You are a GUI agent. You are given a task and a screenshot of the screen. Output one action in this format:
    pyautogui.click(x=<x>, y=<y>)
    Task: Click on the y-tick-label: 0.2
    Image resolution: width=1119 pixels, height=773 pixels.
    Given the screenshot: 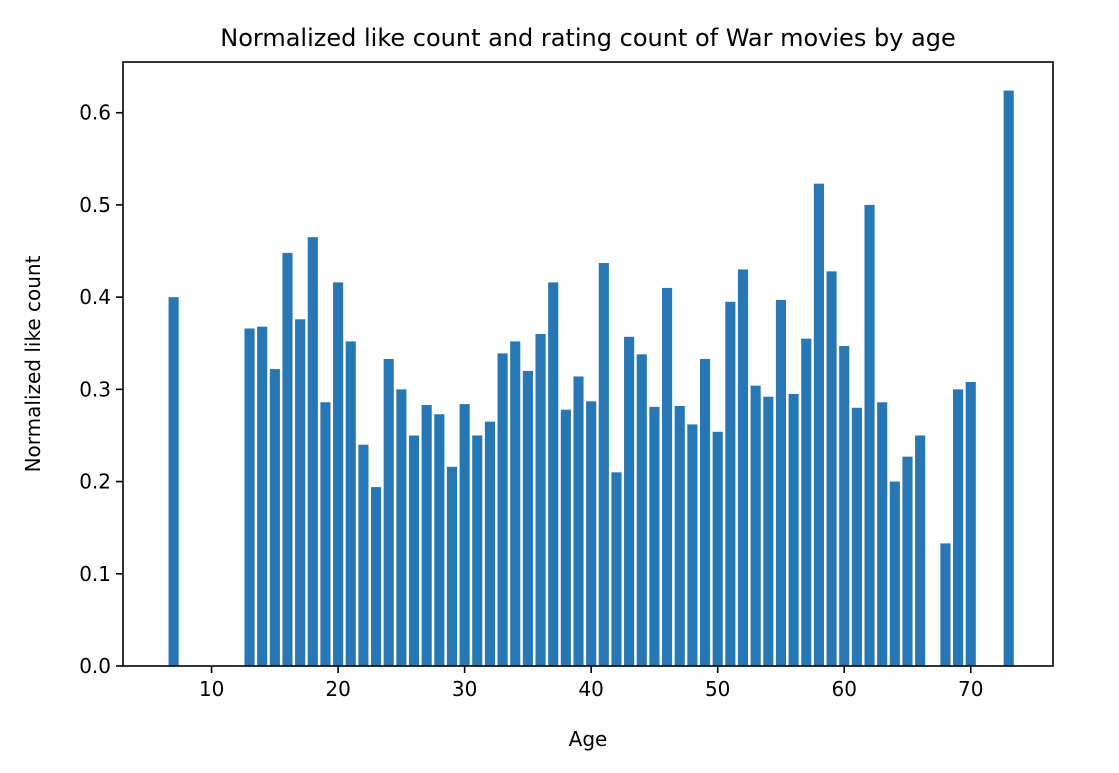 What is the action you would take?
    pyautogui.click(x=95, y=482)
    